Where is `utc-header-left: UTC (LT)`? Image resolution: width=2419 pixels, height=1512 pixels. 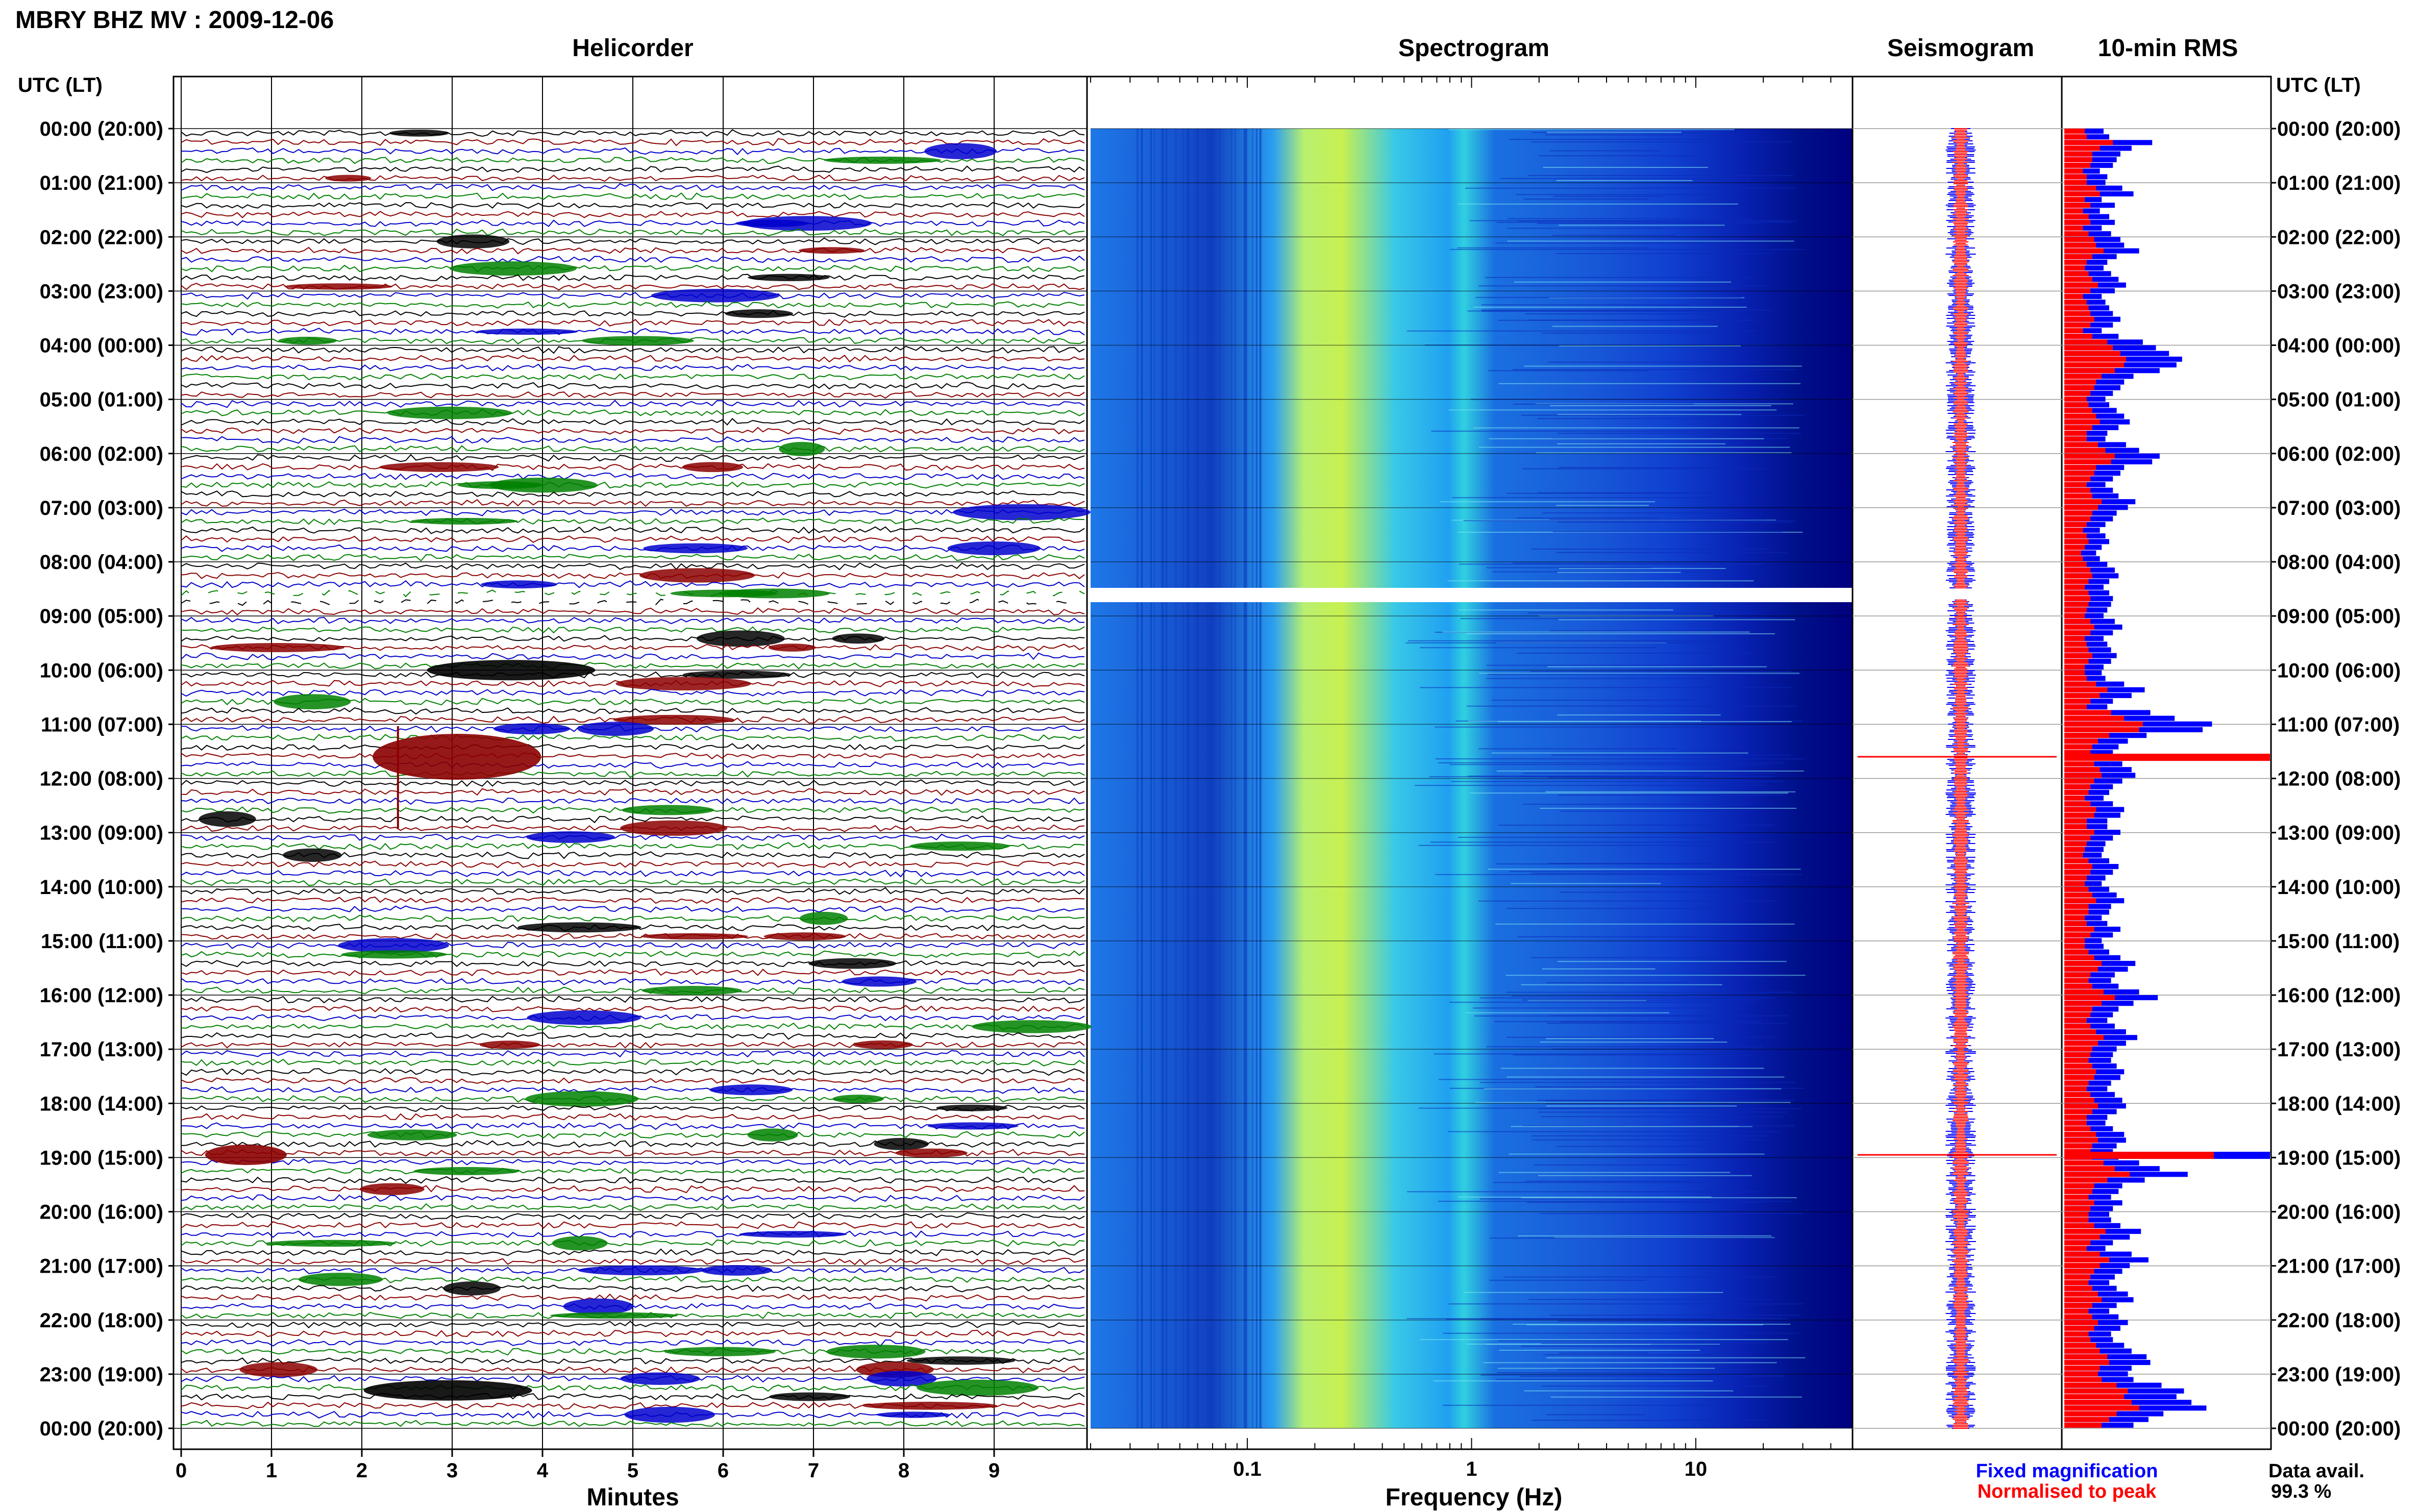
utc-header-left: UTC (LT) is located at coordinates (60, 85).